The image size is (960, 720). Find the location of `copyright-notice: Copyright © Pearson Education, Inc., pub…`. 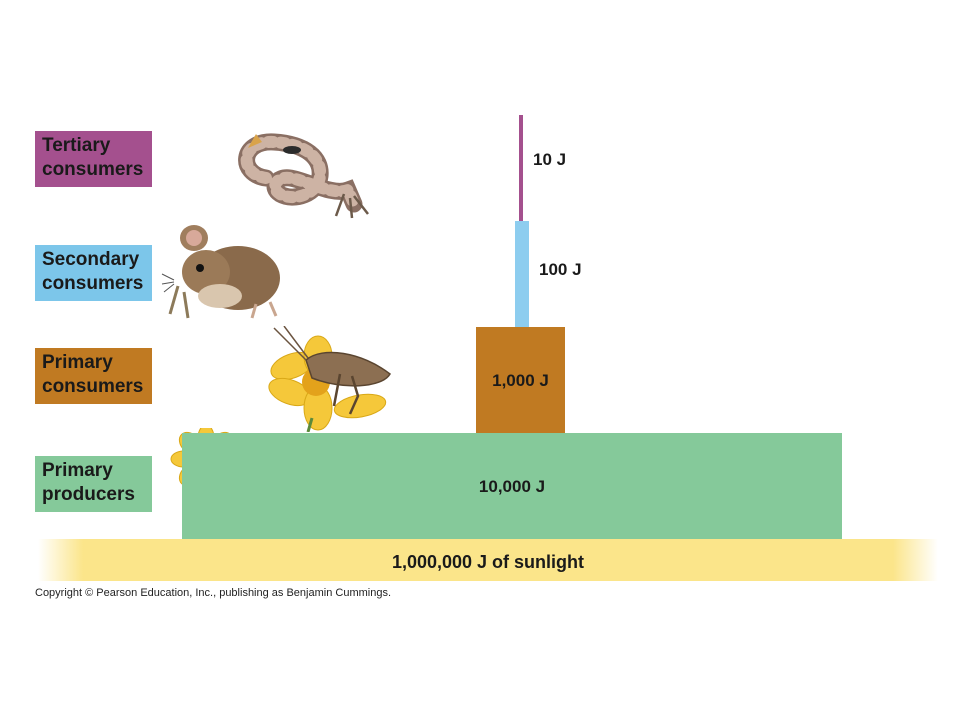

copyright-notice: Copyright © Pearson Education, Inc., pub… is located at coordinates (213, 593).